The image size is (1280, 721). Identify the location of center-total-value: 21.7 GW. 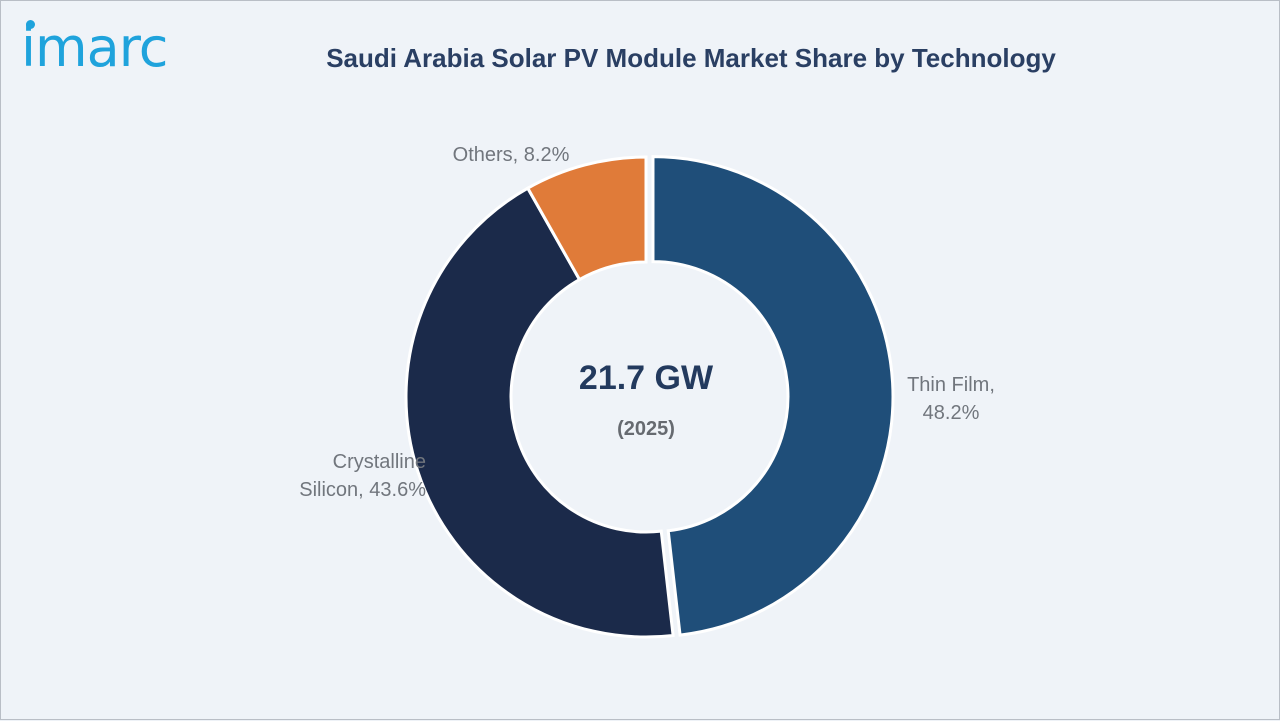
(646, 378).